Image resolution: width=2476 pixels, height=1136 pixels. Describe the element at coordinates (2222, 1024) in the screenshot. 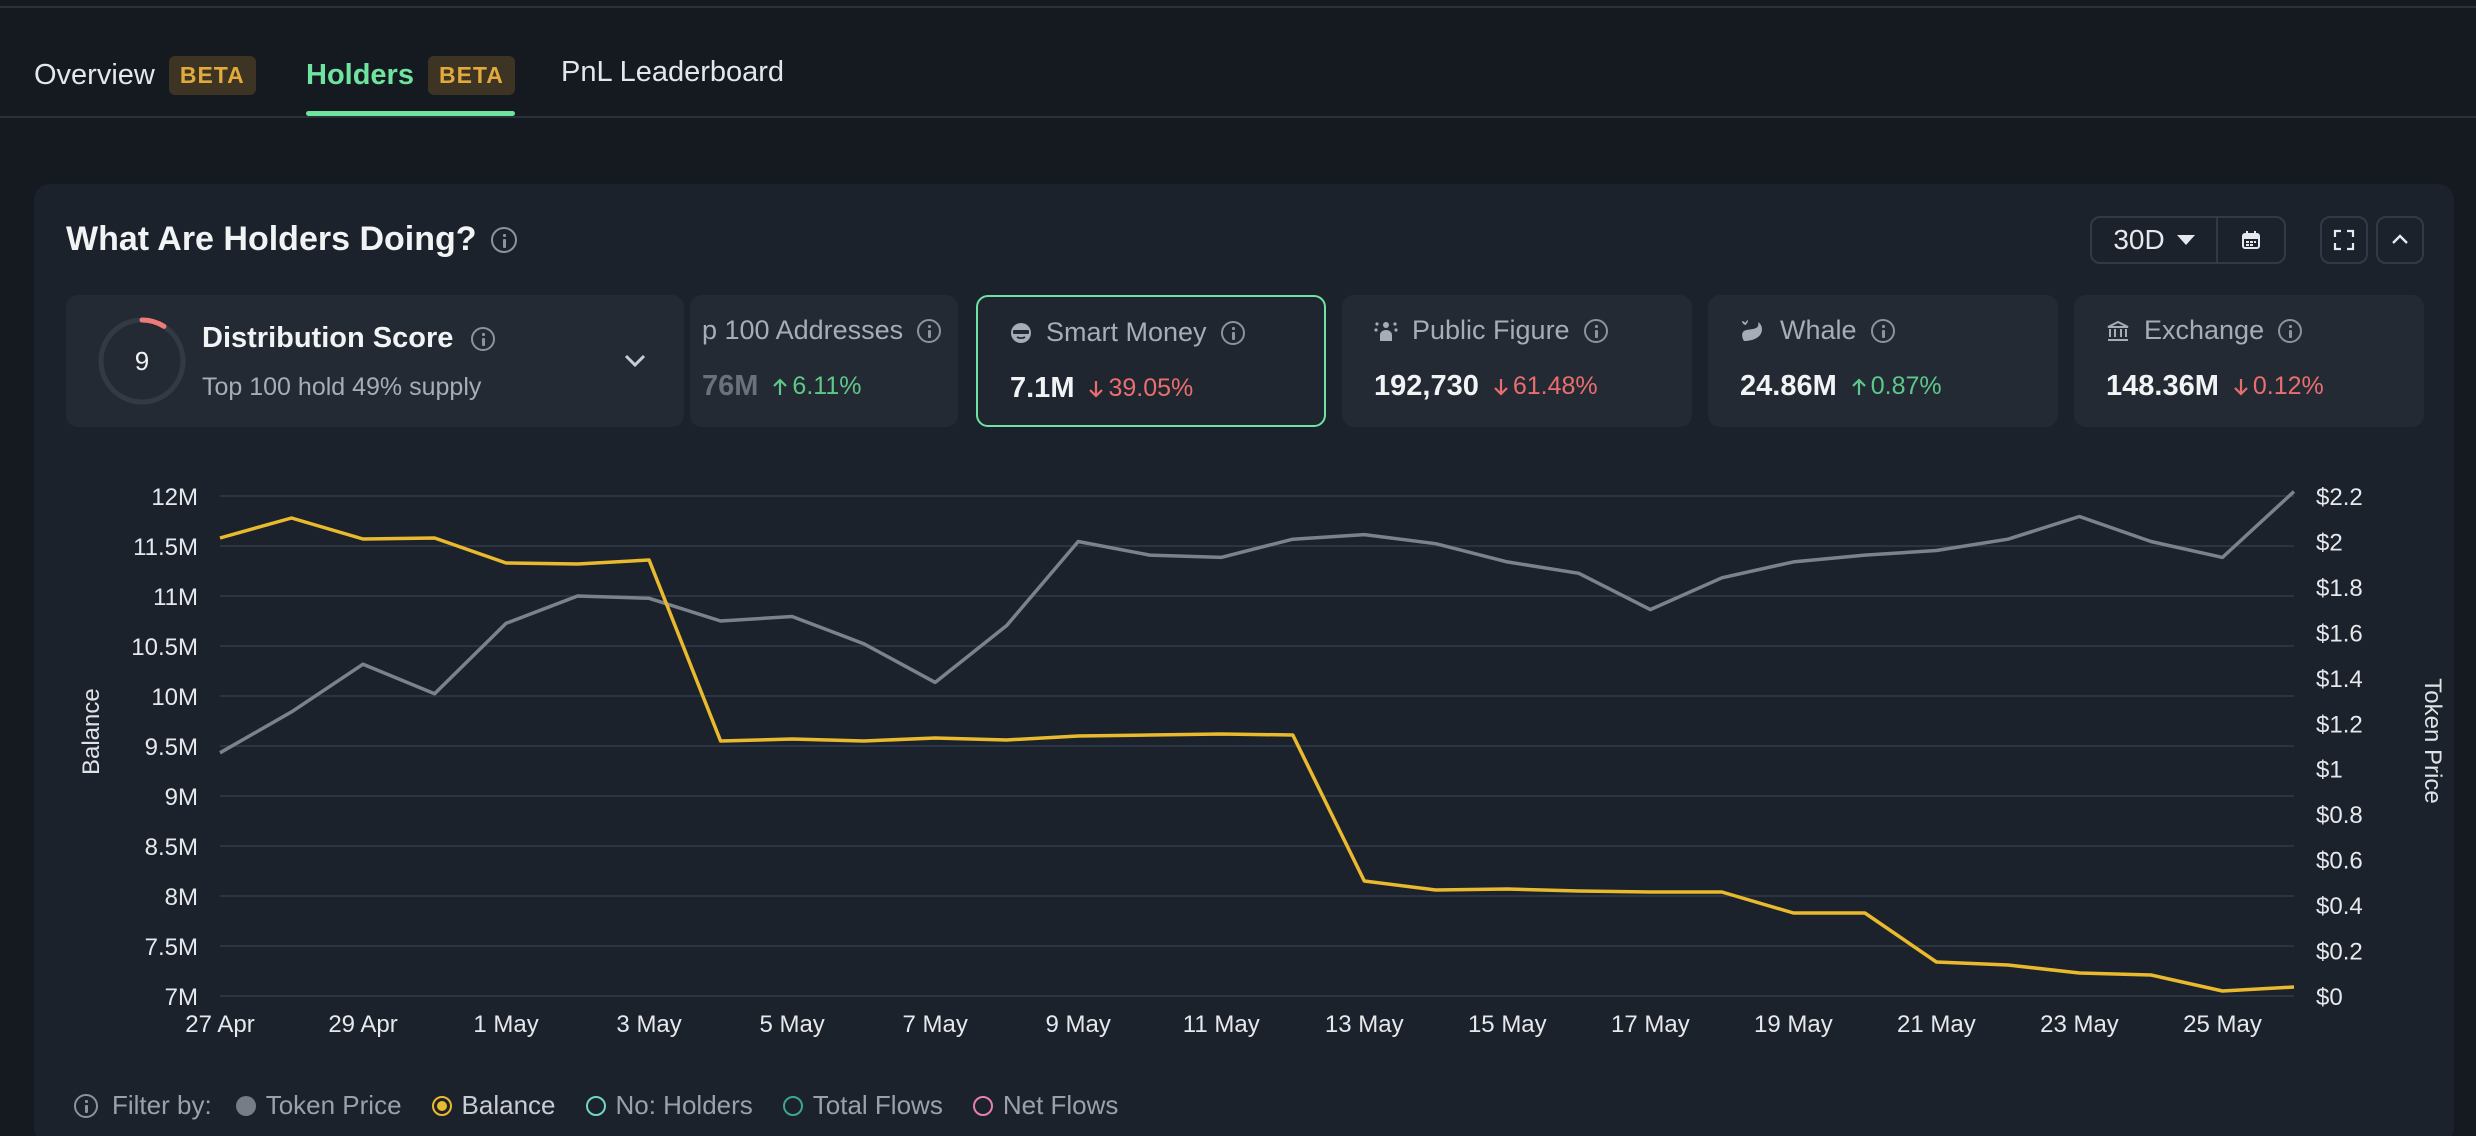

I see `x-tick-label: 25 May` at that location.